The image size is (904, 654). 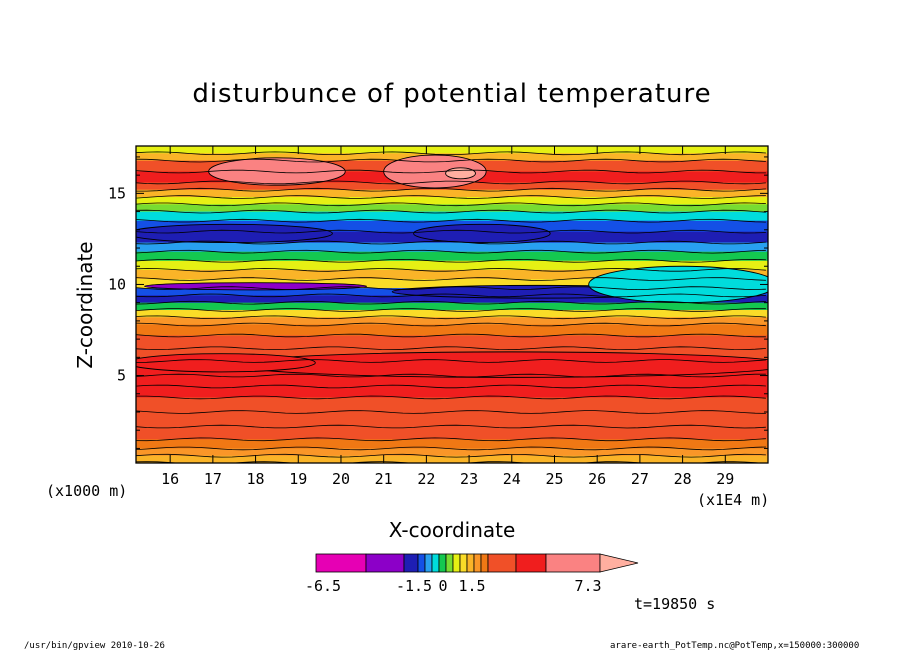 I want to click on upper-warm-peak, so click(x=460, y=173).